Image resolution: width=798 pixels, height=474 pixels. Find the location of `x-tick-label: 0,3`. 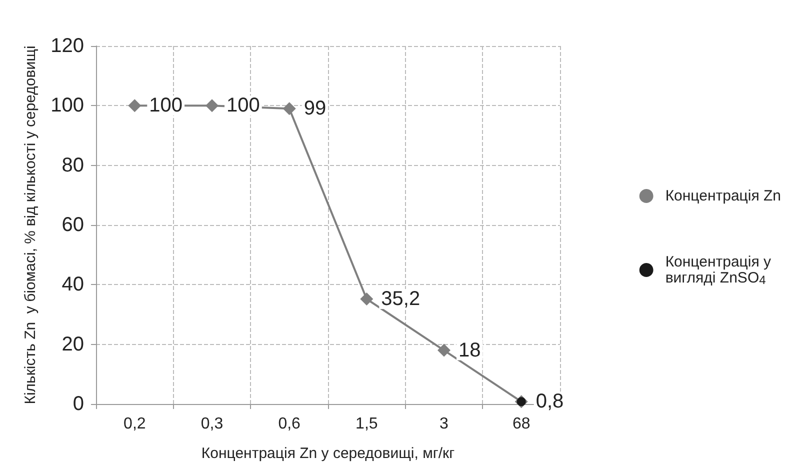

x-tick-label: 0,3 is located at coordinates (212, 424).